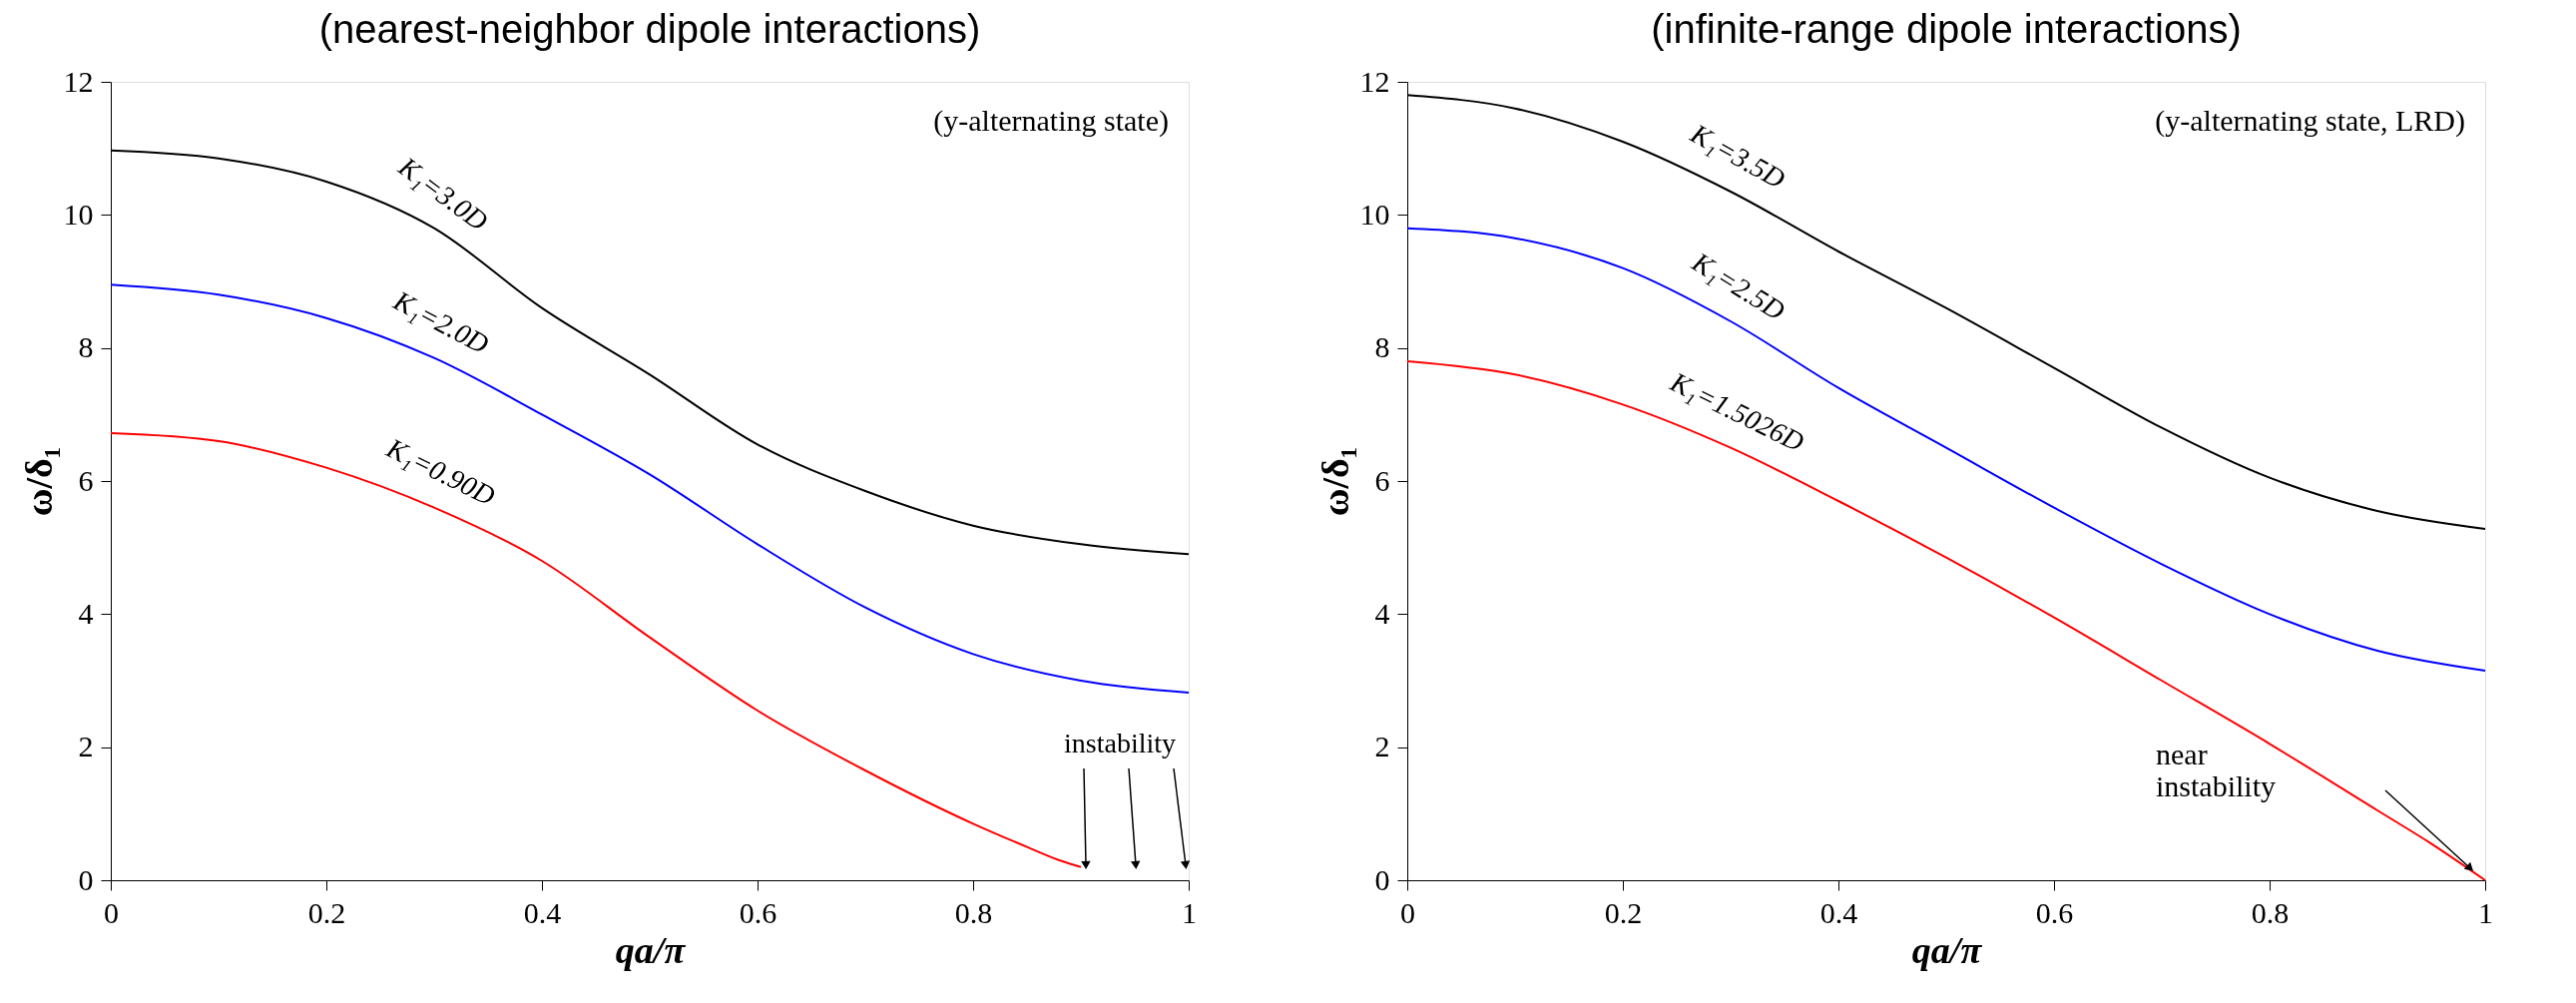 This screenshot has width=2576, height=1003. What do you see at coordinates (1051, 121) in the screenshot?
I see `annotation: (y-alternating state)` at bounding box center [1051, 121].